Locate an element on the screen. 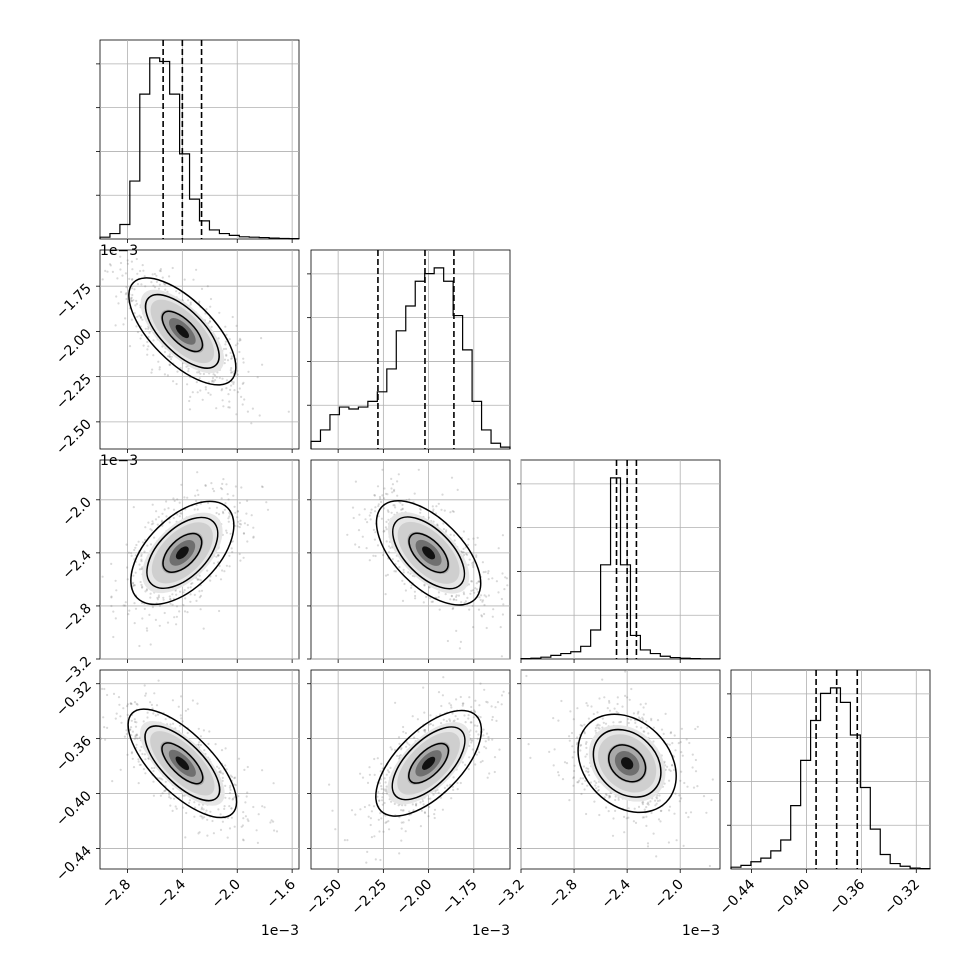 Image resolution: width=970 pixels, height=970 pixels. density-panel-2-3-layer is located at coordinates (619, 769).